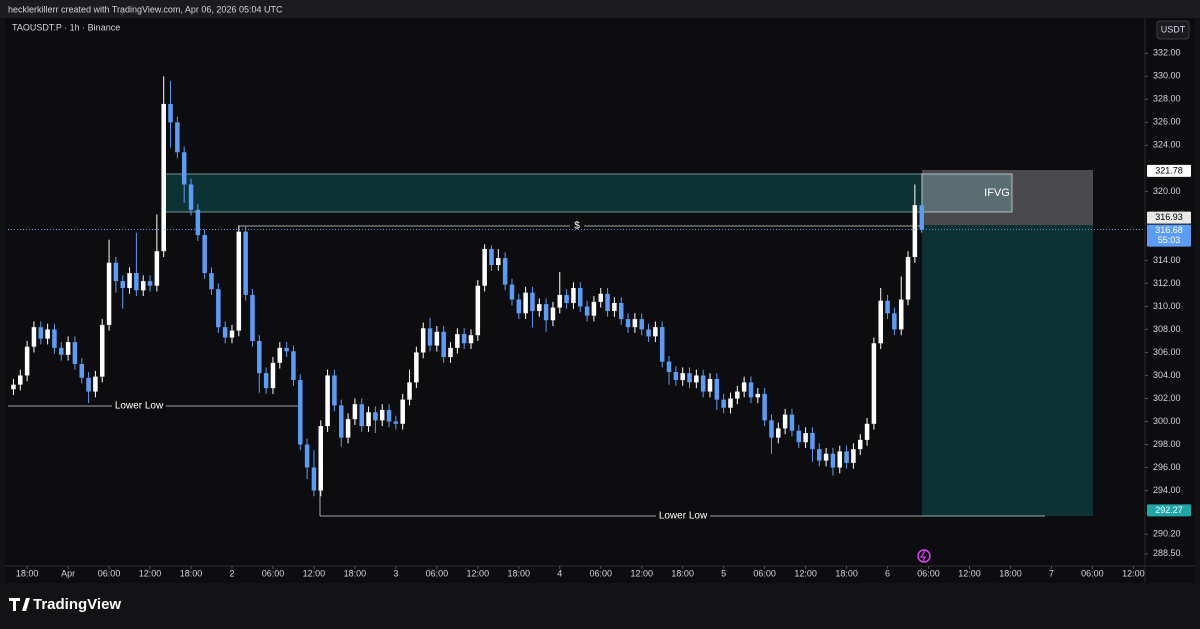 The height and width of the screenshot is (629, 1200). I want to click on y-tick-label: 290.20, so click(1167, 534).